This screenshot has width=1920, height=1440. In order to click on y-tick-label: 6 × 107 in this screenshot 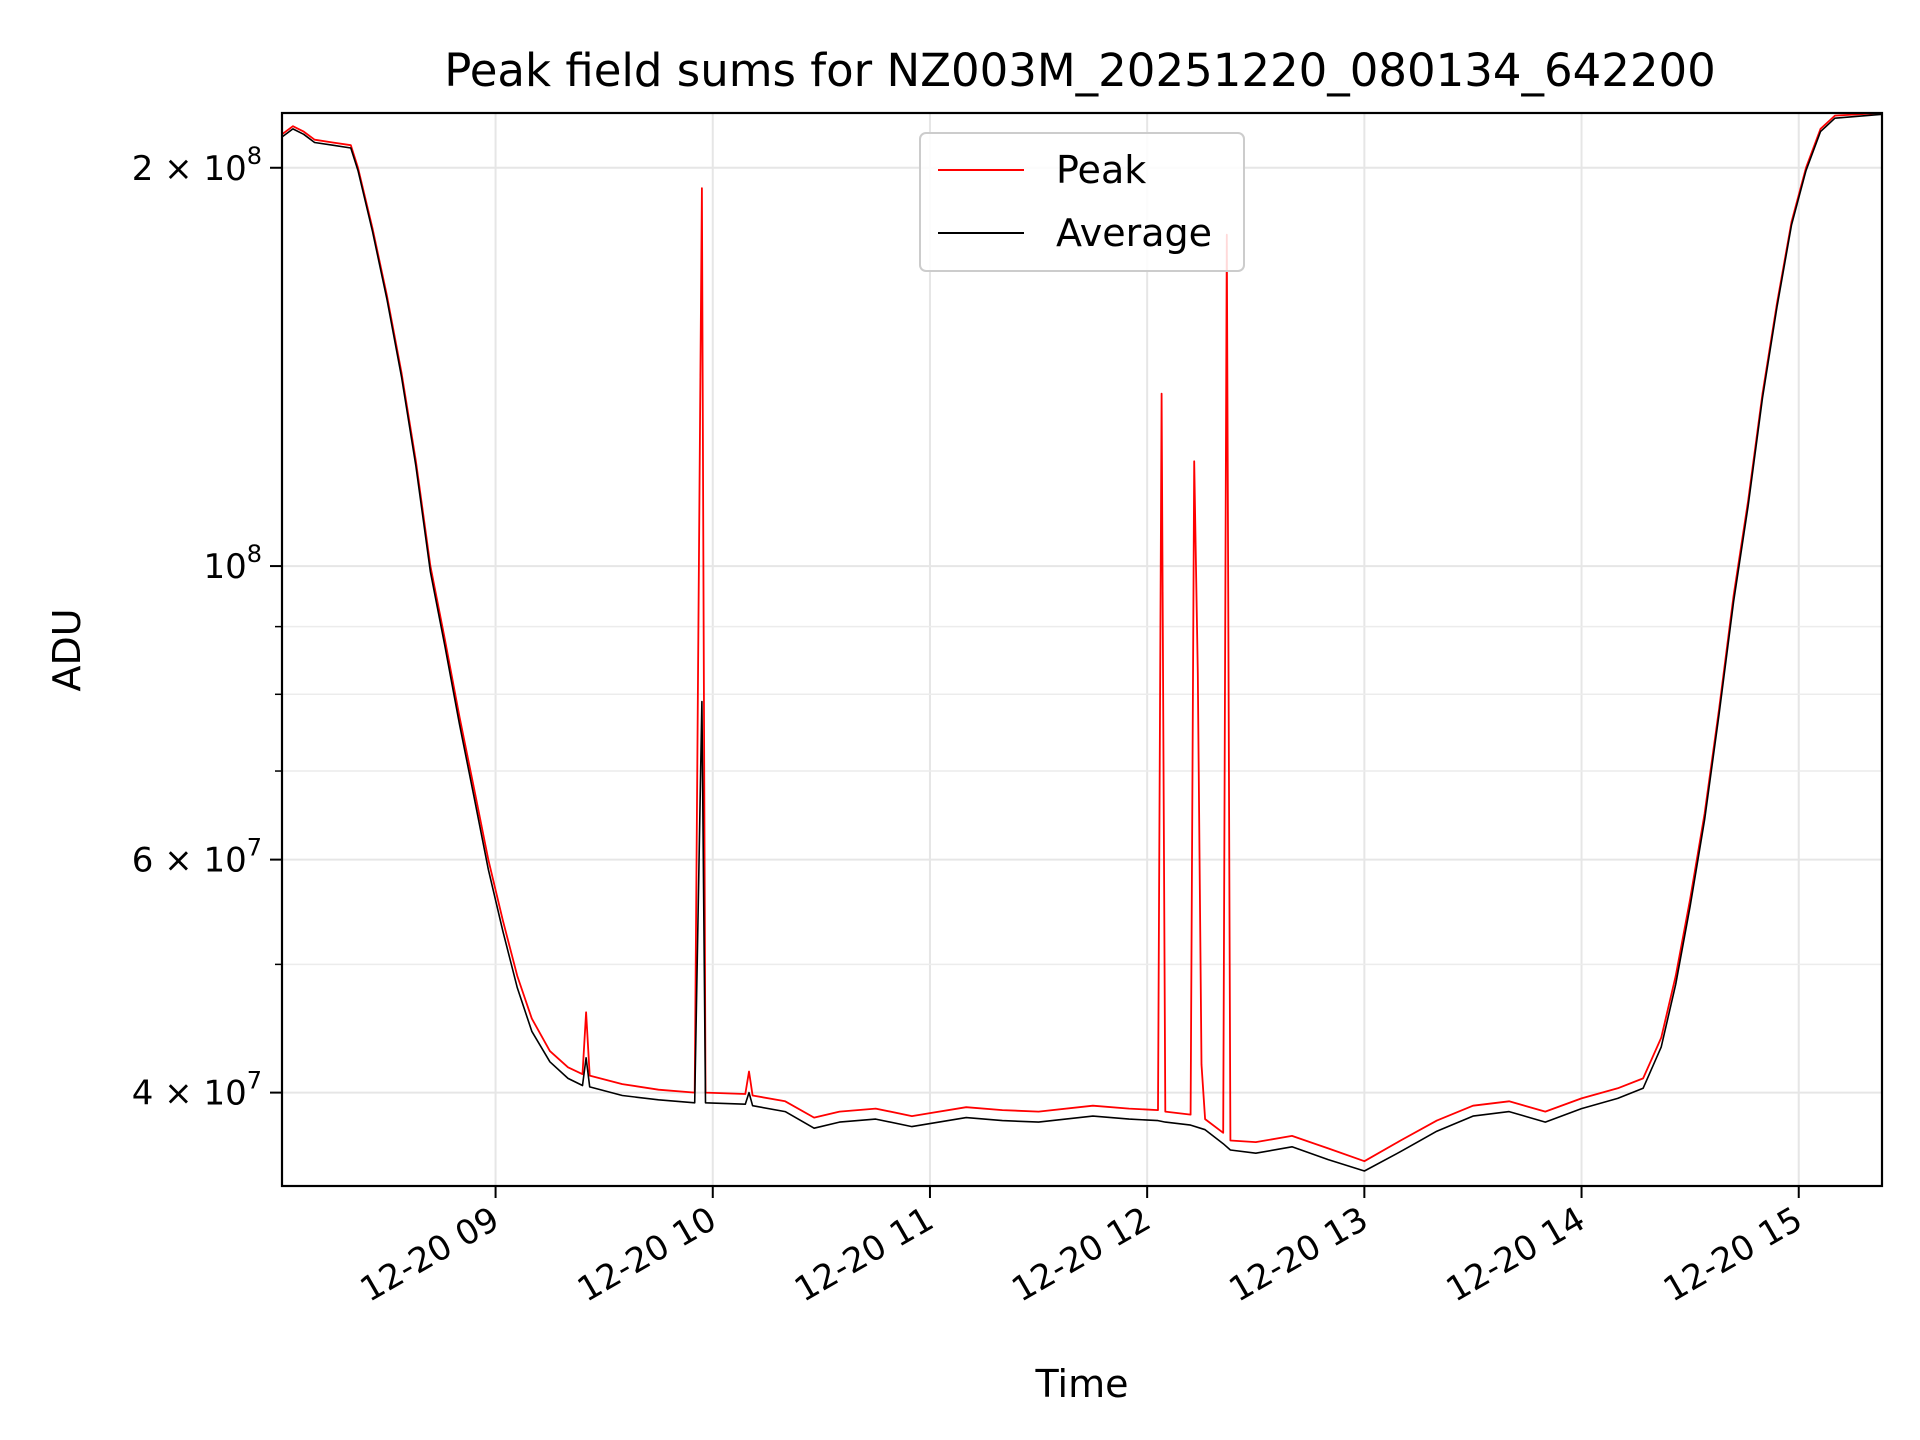, I will do `click(197, 857)`.